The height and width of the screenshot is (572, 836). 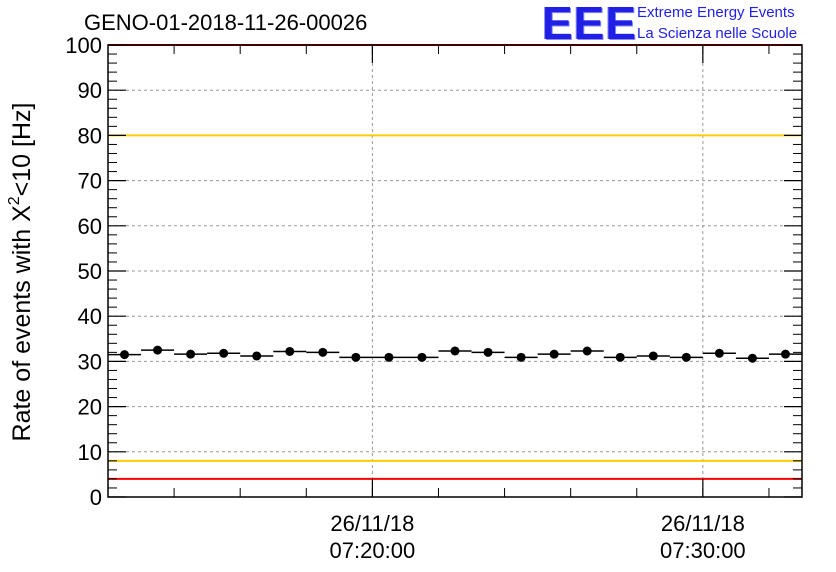 What do you see at coordinates (90, 407) in the screenshot?
I see `y-tick-label: 20` at bounding box center [90, 407].